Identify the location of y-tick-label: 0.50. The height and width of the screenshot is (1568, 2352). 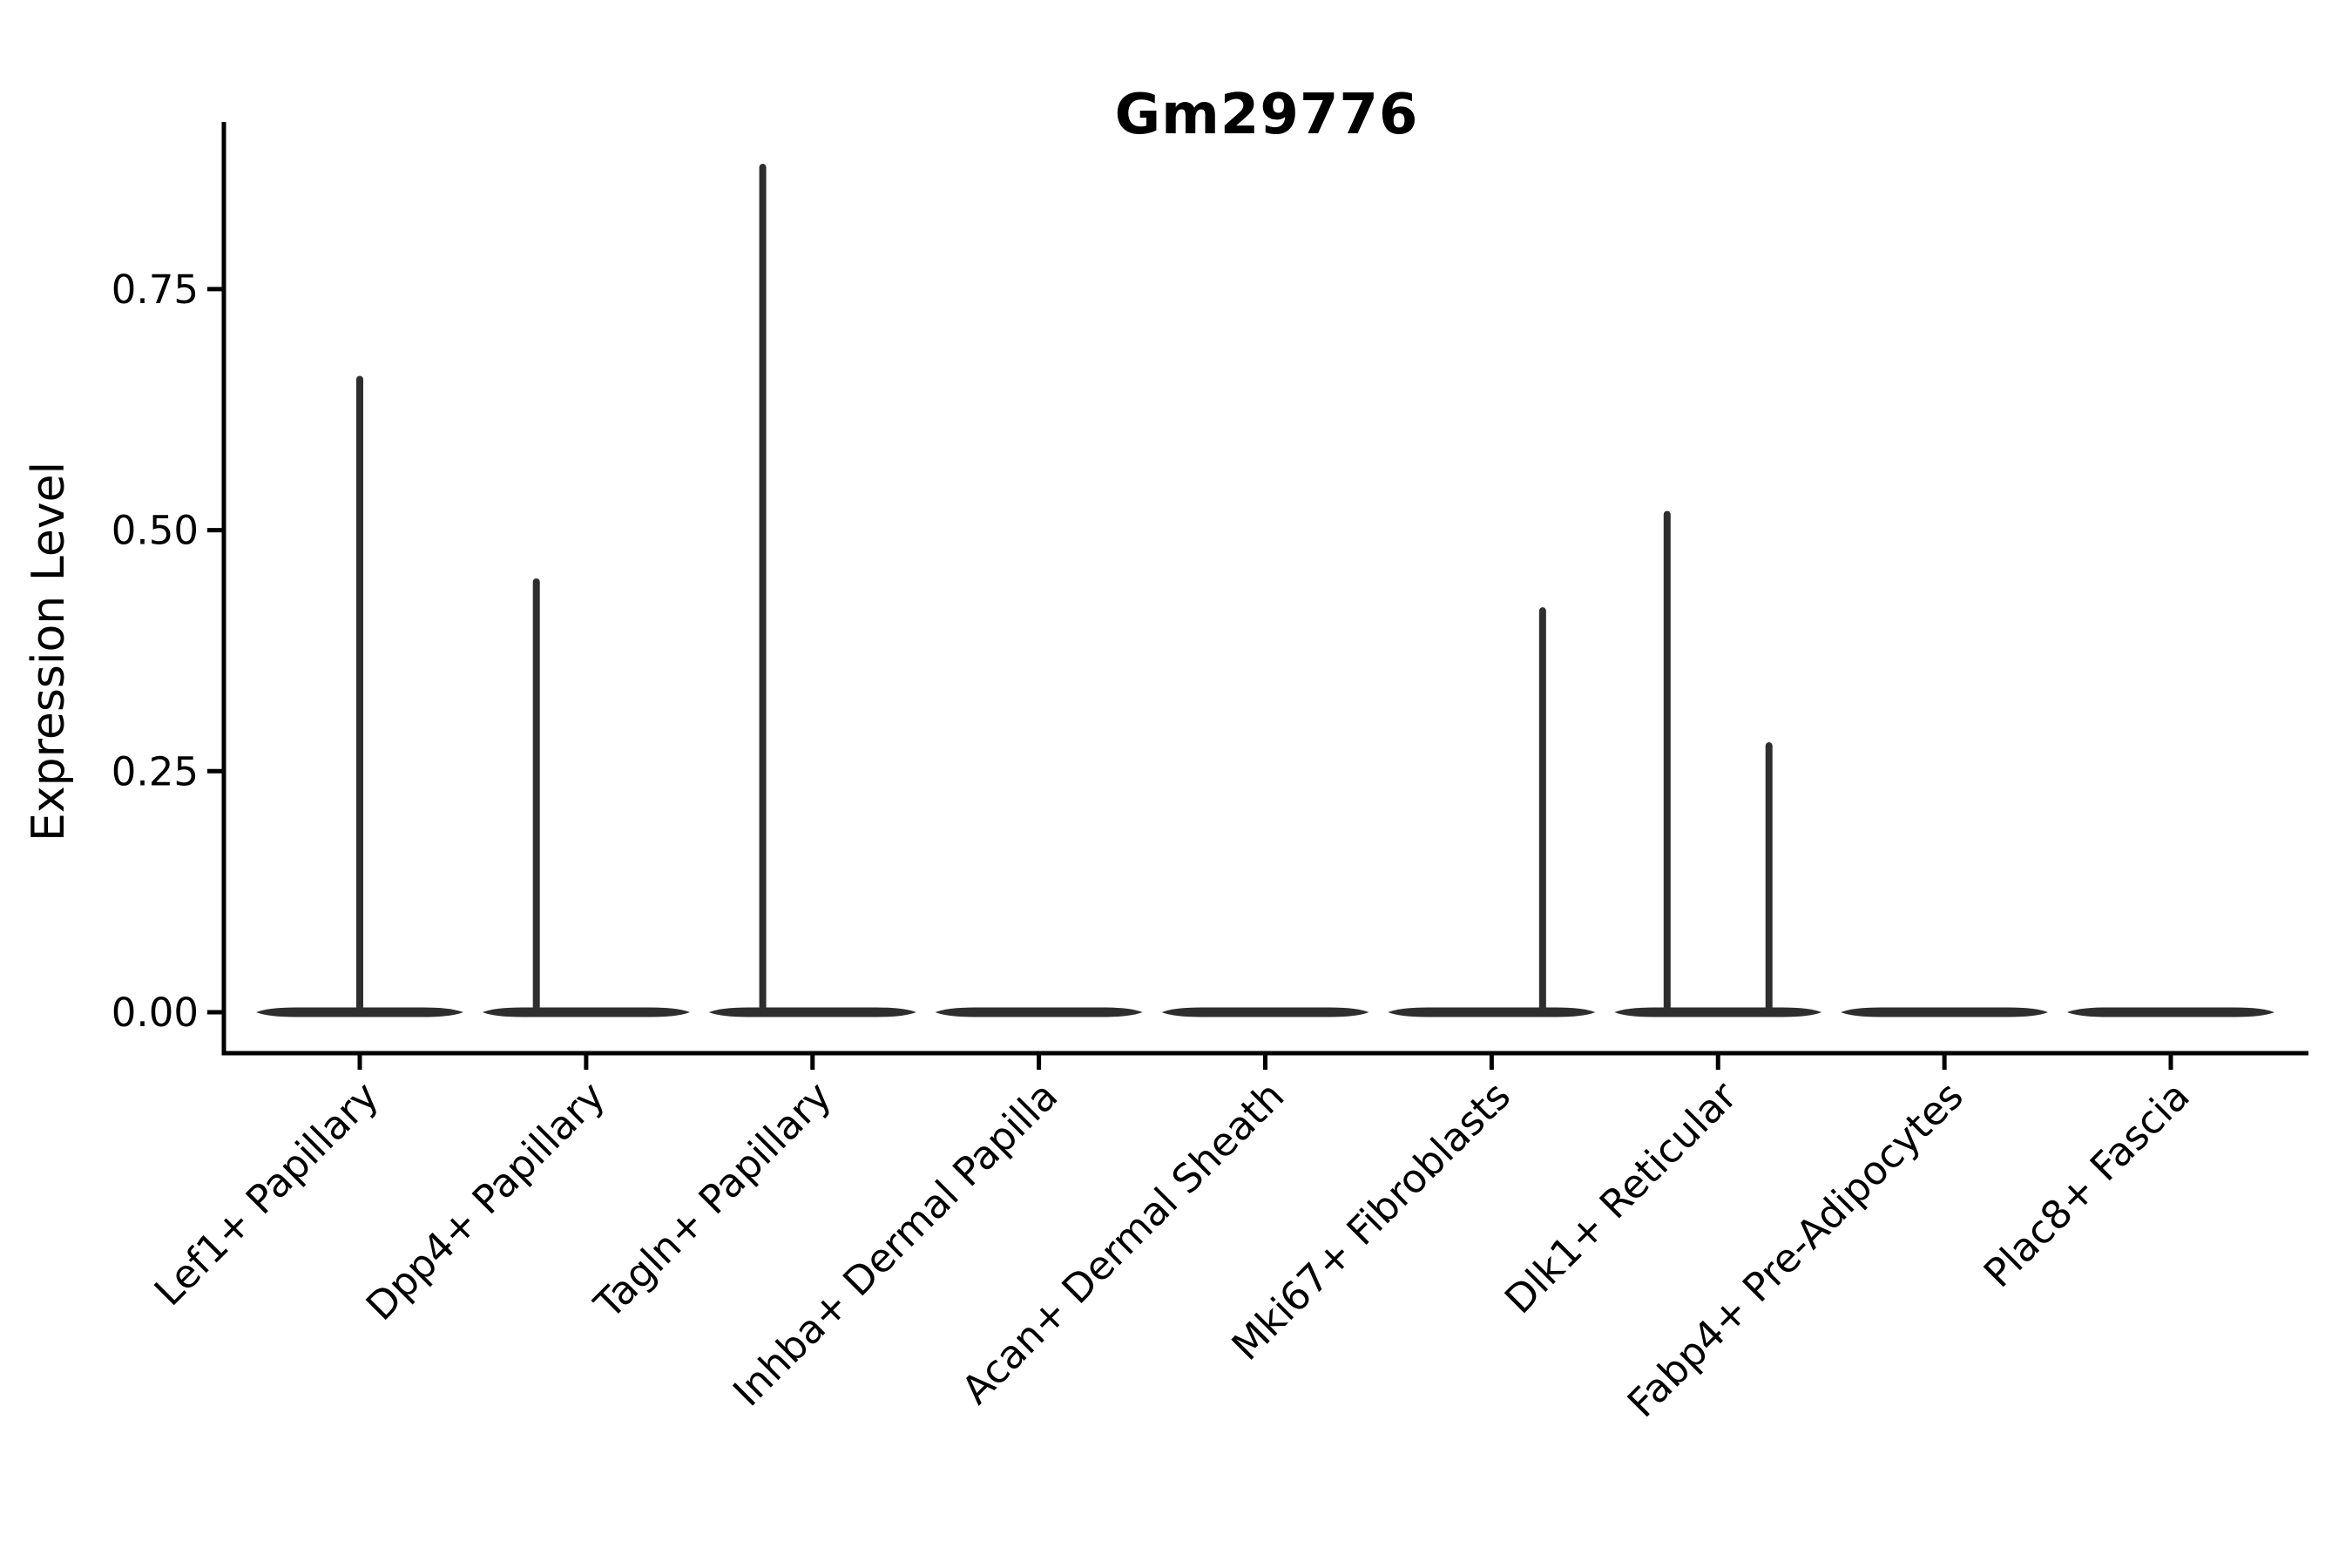
(155, 531).